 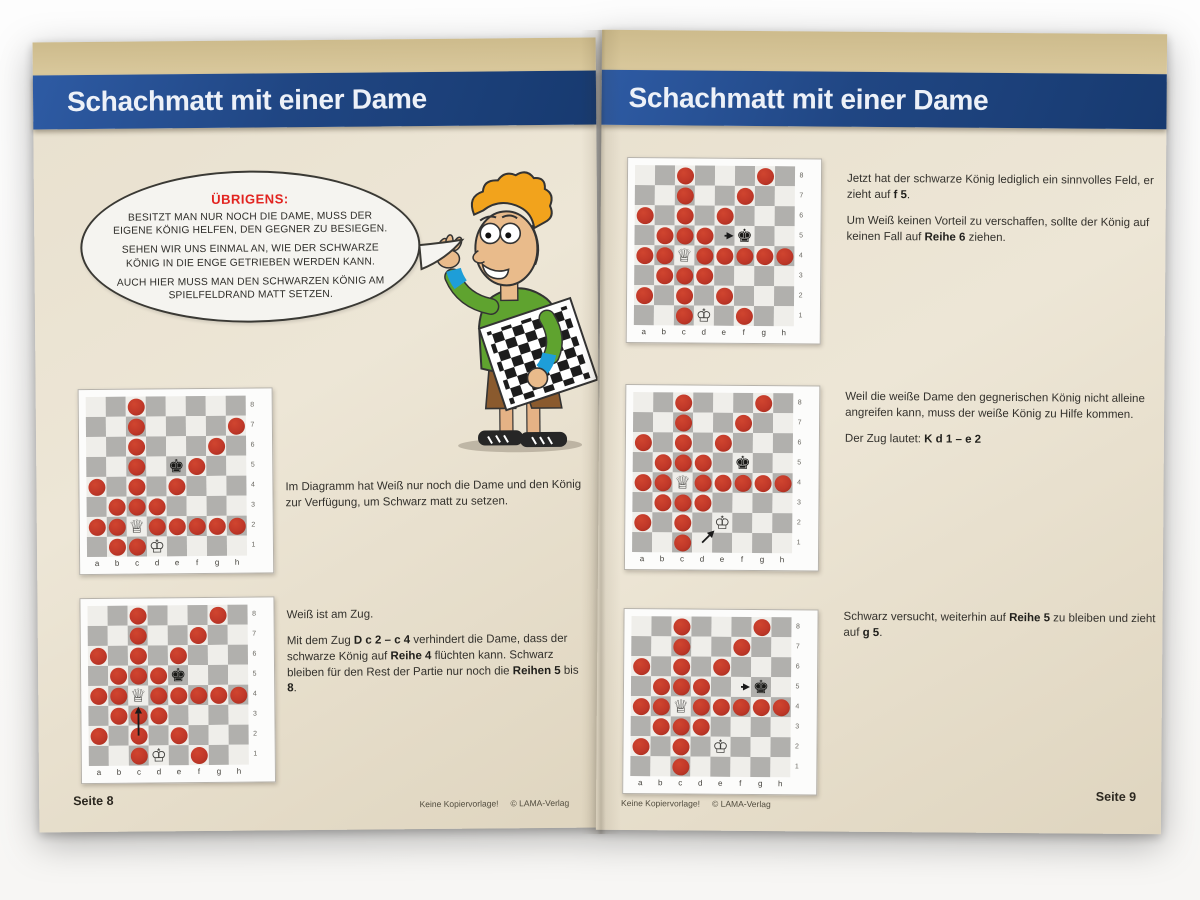 What do you see at coordinates (253, 476) in the screenshot?
I see `rank-labels: 8 7 6 5 4 3 2 1` at bounding box center [253, 476].